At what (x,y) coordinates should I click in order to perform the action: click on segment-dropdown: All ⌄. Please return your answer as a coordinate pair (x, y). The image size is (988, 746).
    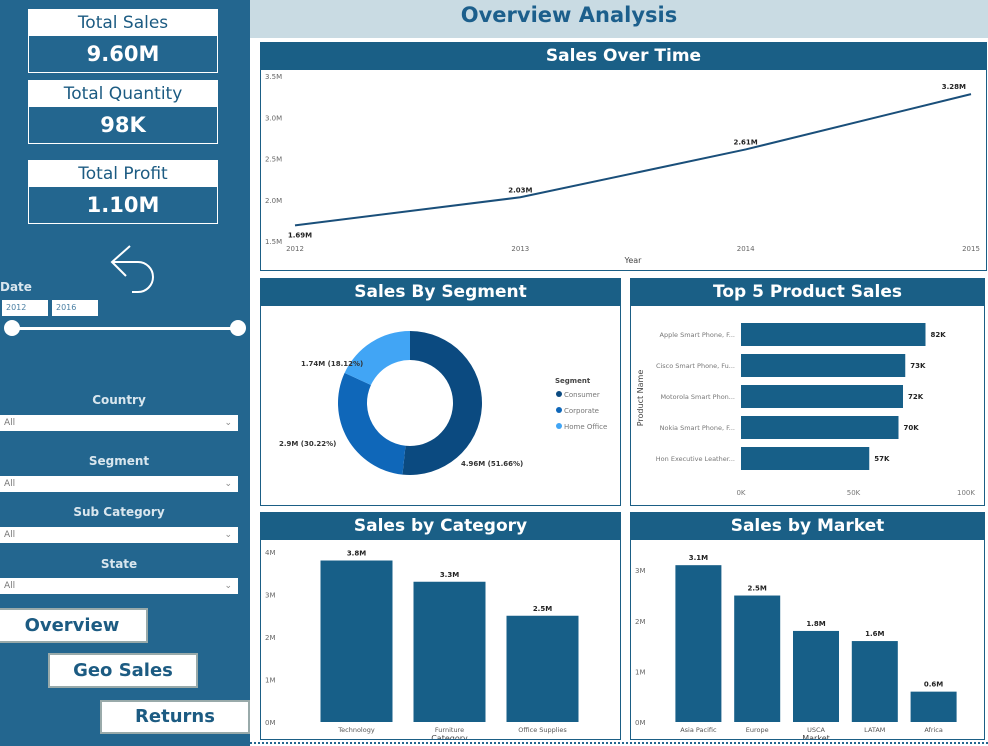
    Looking at the image, I should click on (119, 484).